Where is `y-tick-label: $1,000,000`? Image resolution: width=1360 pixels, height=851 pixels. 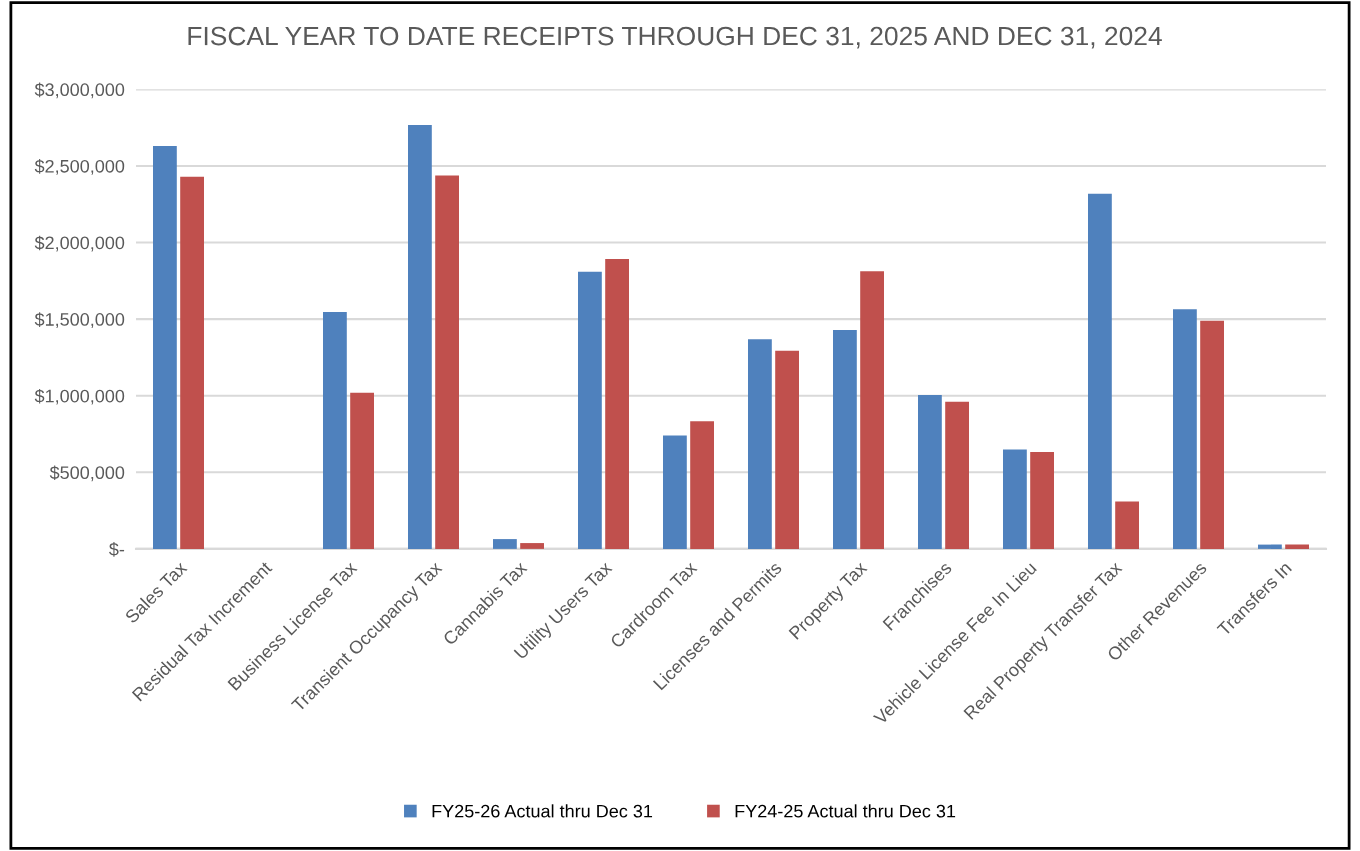 y-tick-label: $1,000,000 is located at coordinates (79, 396).